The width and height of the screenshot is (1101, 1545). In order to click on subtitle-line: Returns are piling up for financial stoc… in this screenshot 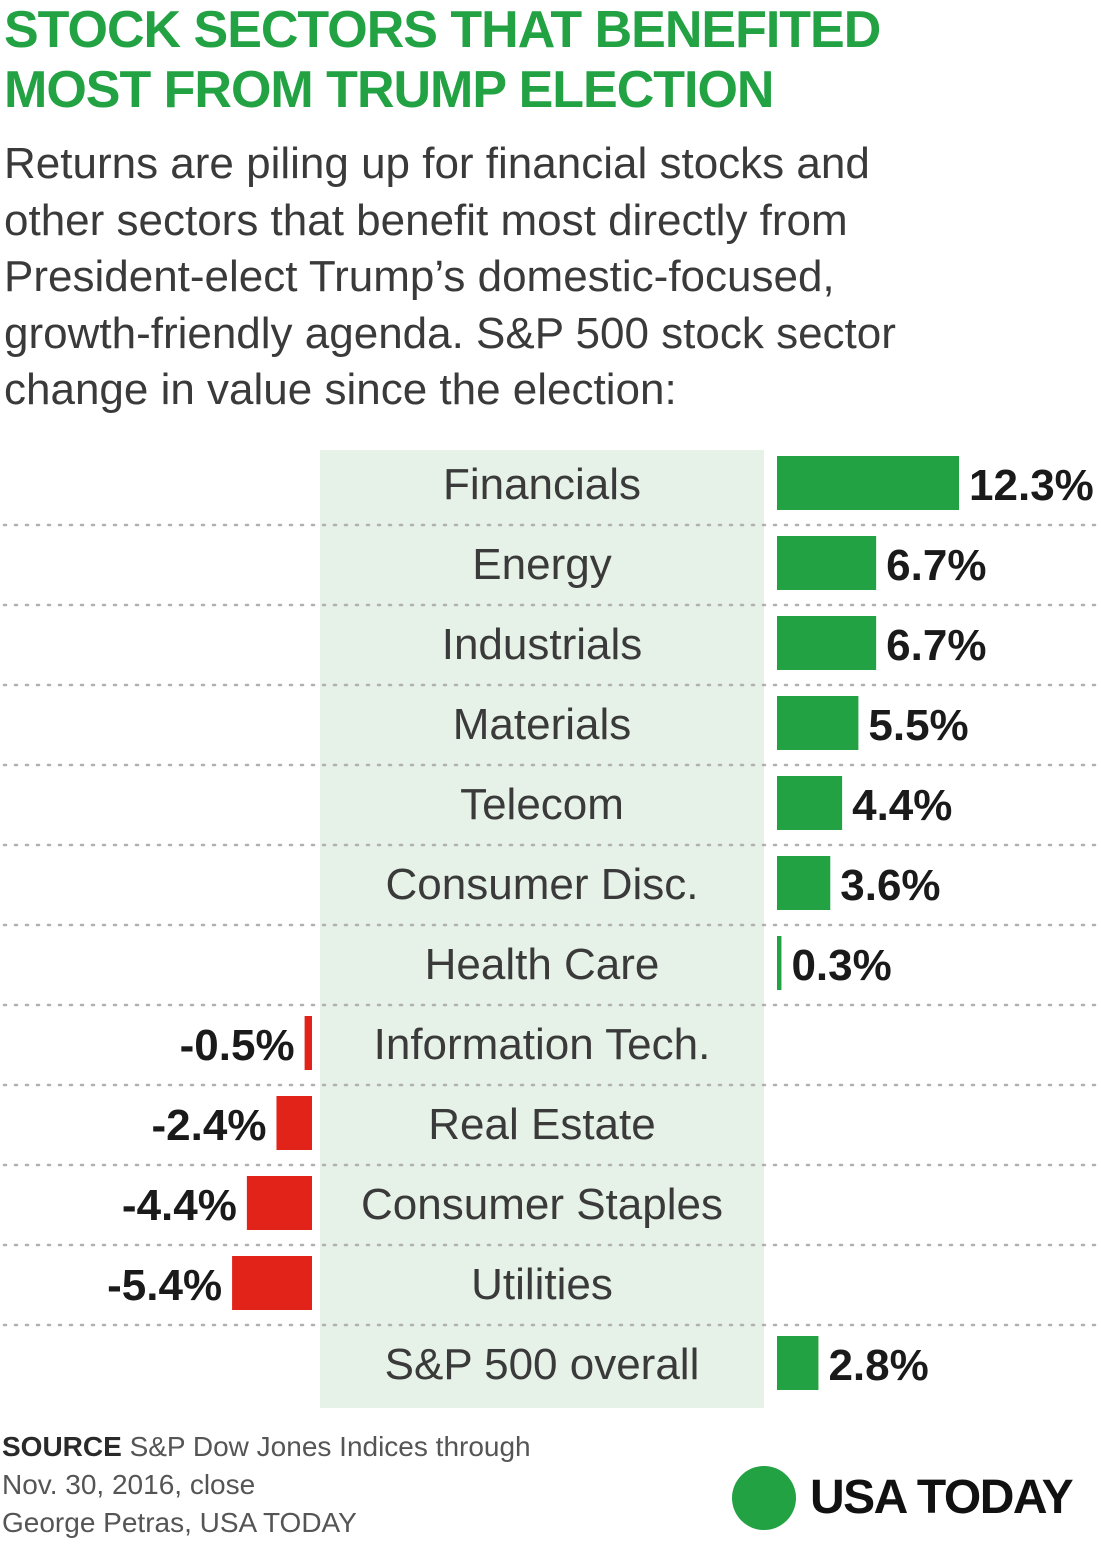, I will do `click(437, 163)`.